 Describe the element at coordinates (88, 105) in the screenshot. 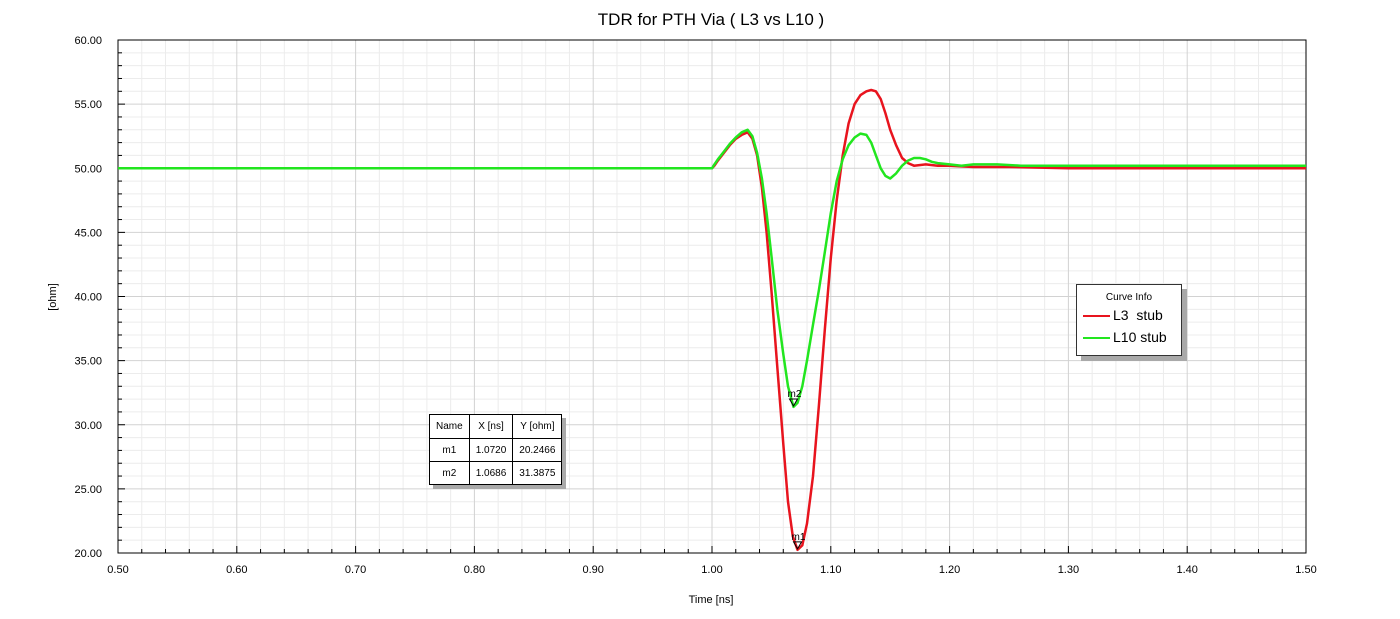

I see `y-tick-label: 55.00` at that location.